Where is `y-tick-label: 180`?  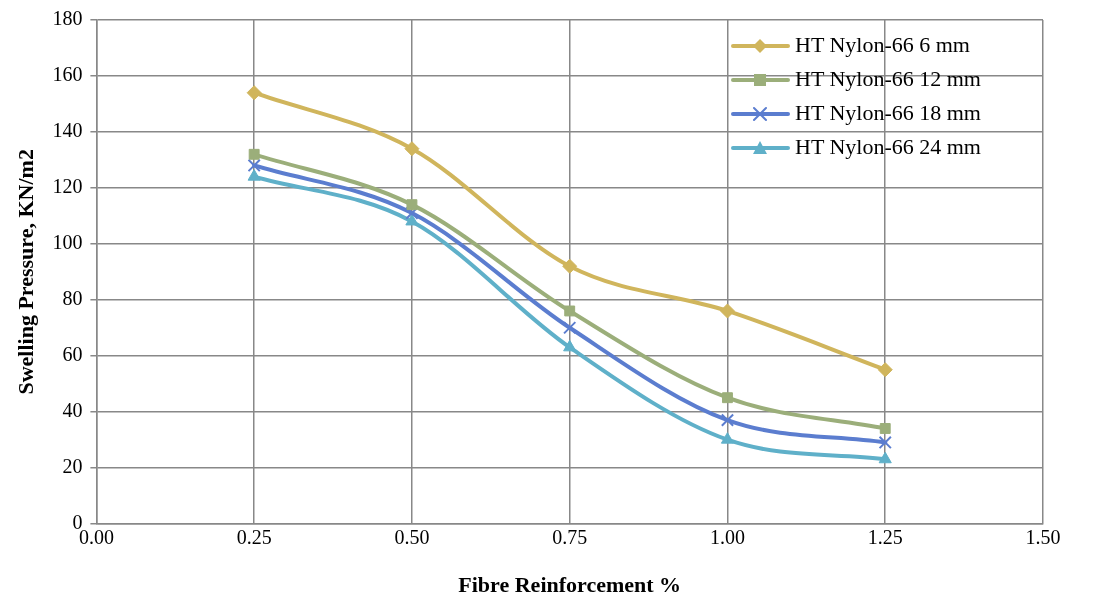 y-tick-label: 180 is located at coordinates (67, 18).